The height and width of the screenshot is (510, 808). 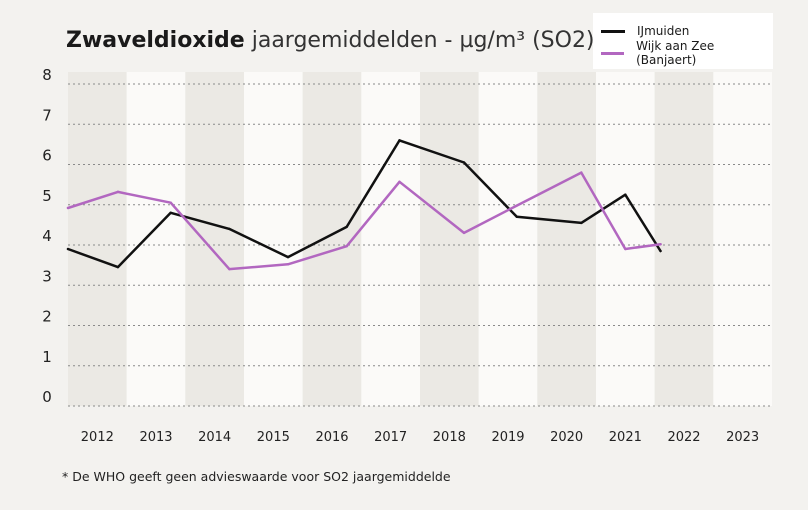 What do you see at coordinates (214, 437) in the screenshot?
I see `x-tick-label-2014: 2014` at bounding box center [214, 437].